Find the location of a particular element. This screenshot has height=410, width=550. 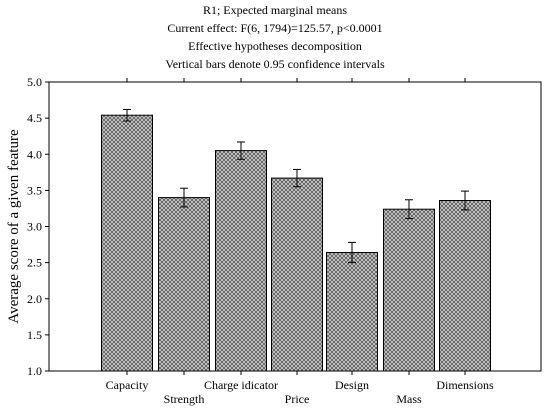

bar-design is located at coordinates (352, 312).